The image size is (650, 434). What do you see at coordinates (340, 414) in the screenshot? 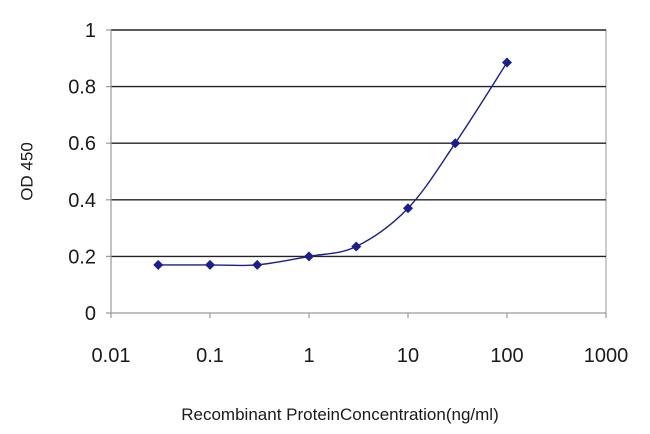
I see `x-axis-title: Recombinant ProteinConcentration(ng/ml)` at bounding box center [340, 414].